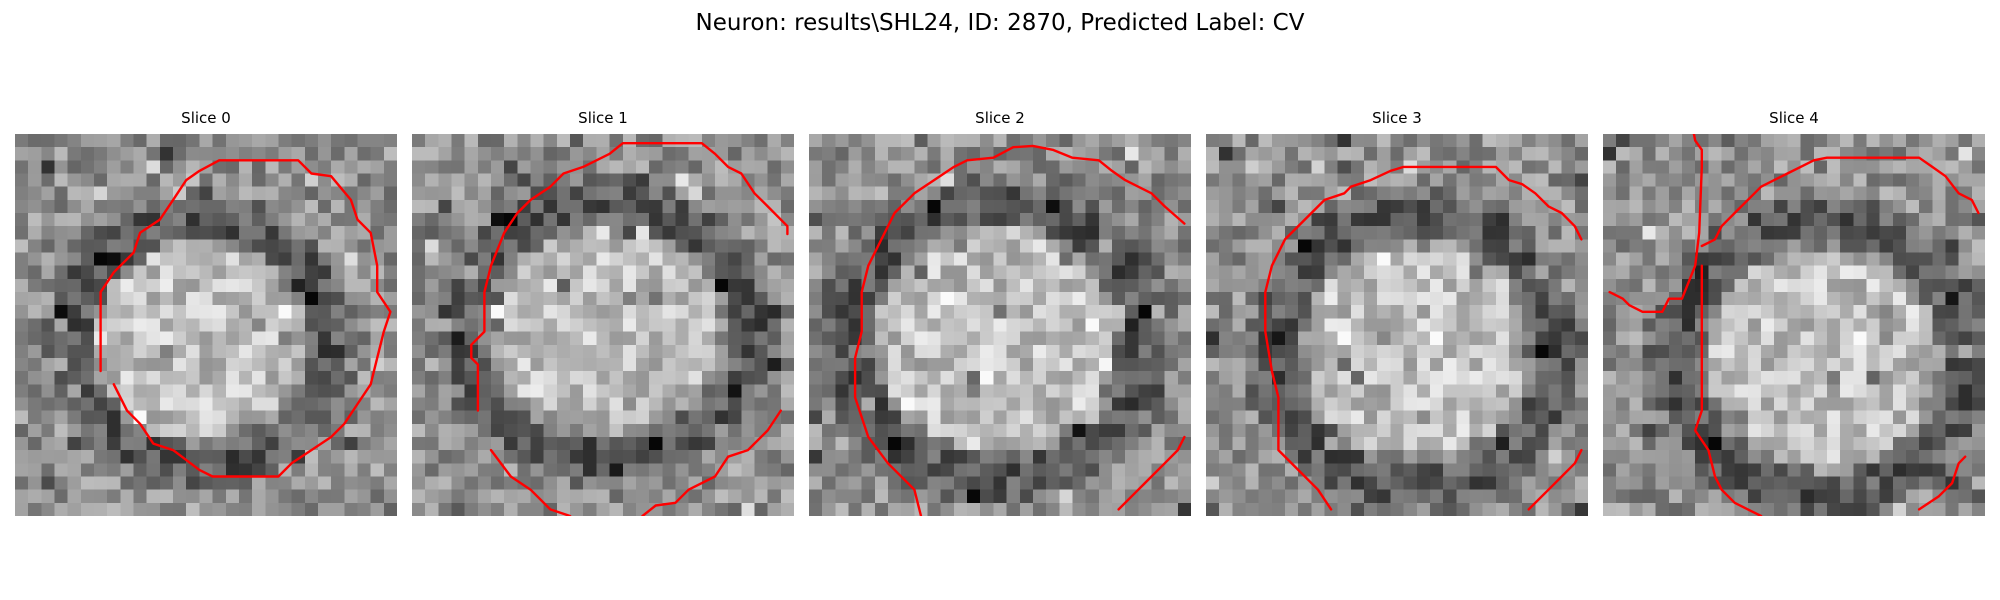  I want to click on slice-title: Slice 1, so click(603, 118).